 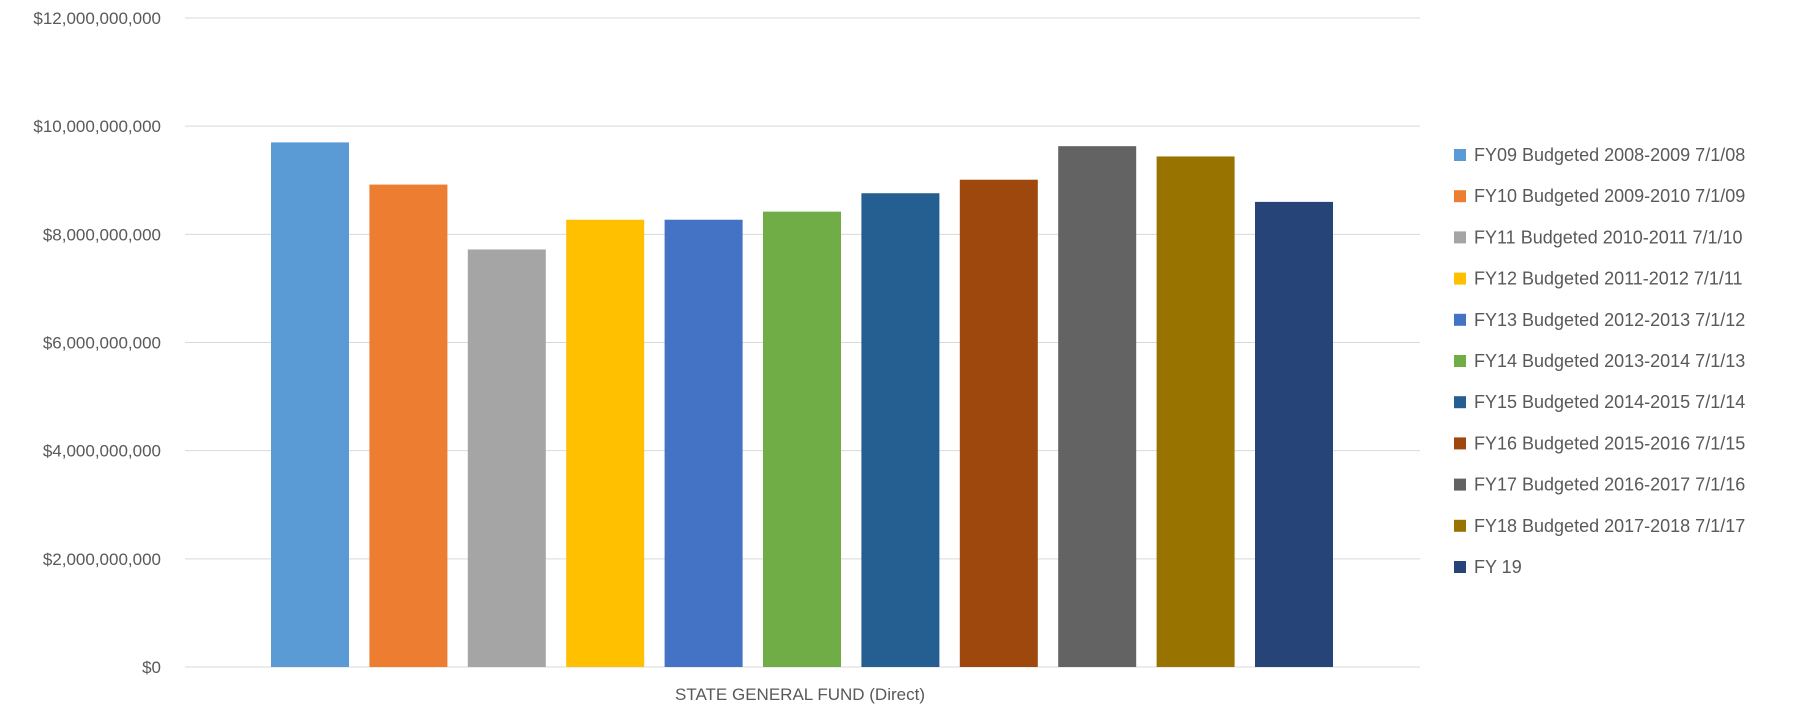 I want to click on legend-label: FY13 Budgeted 2012-2013 7/1/12, so click(x=1609, y=320).